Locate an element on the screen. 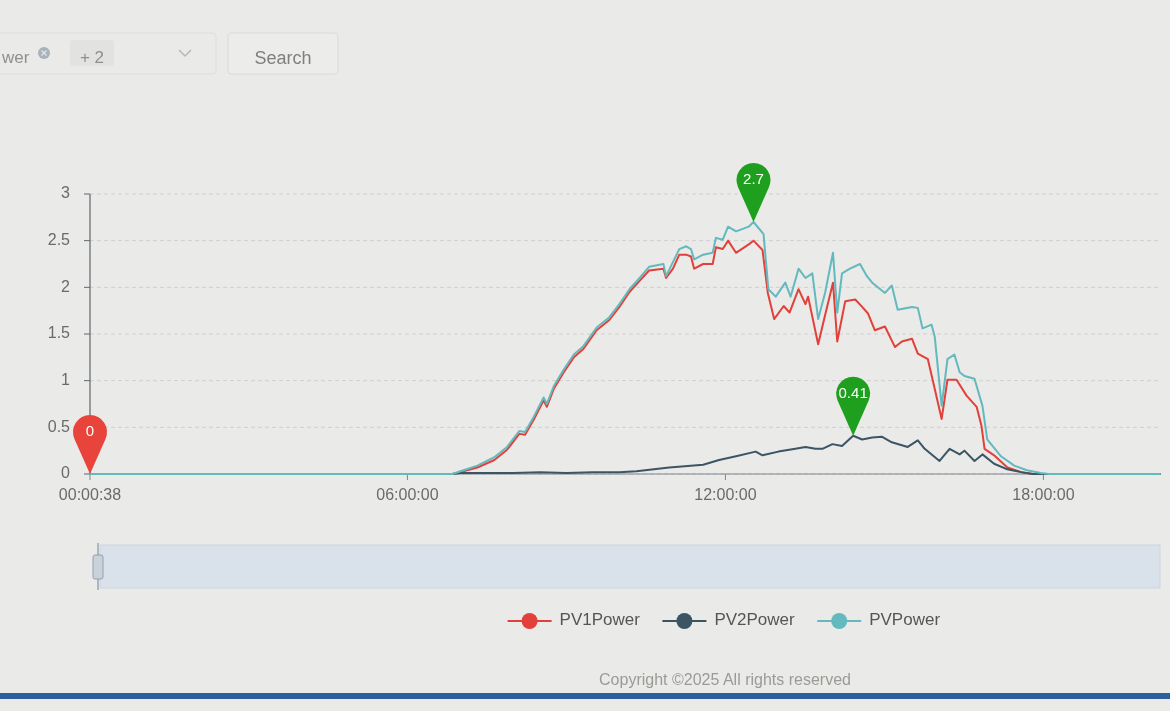  annotation: 0.41 is located at coordinates (853, 392).